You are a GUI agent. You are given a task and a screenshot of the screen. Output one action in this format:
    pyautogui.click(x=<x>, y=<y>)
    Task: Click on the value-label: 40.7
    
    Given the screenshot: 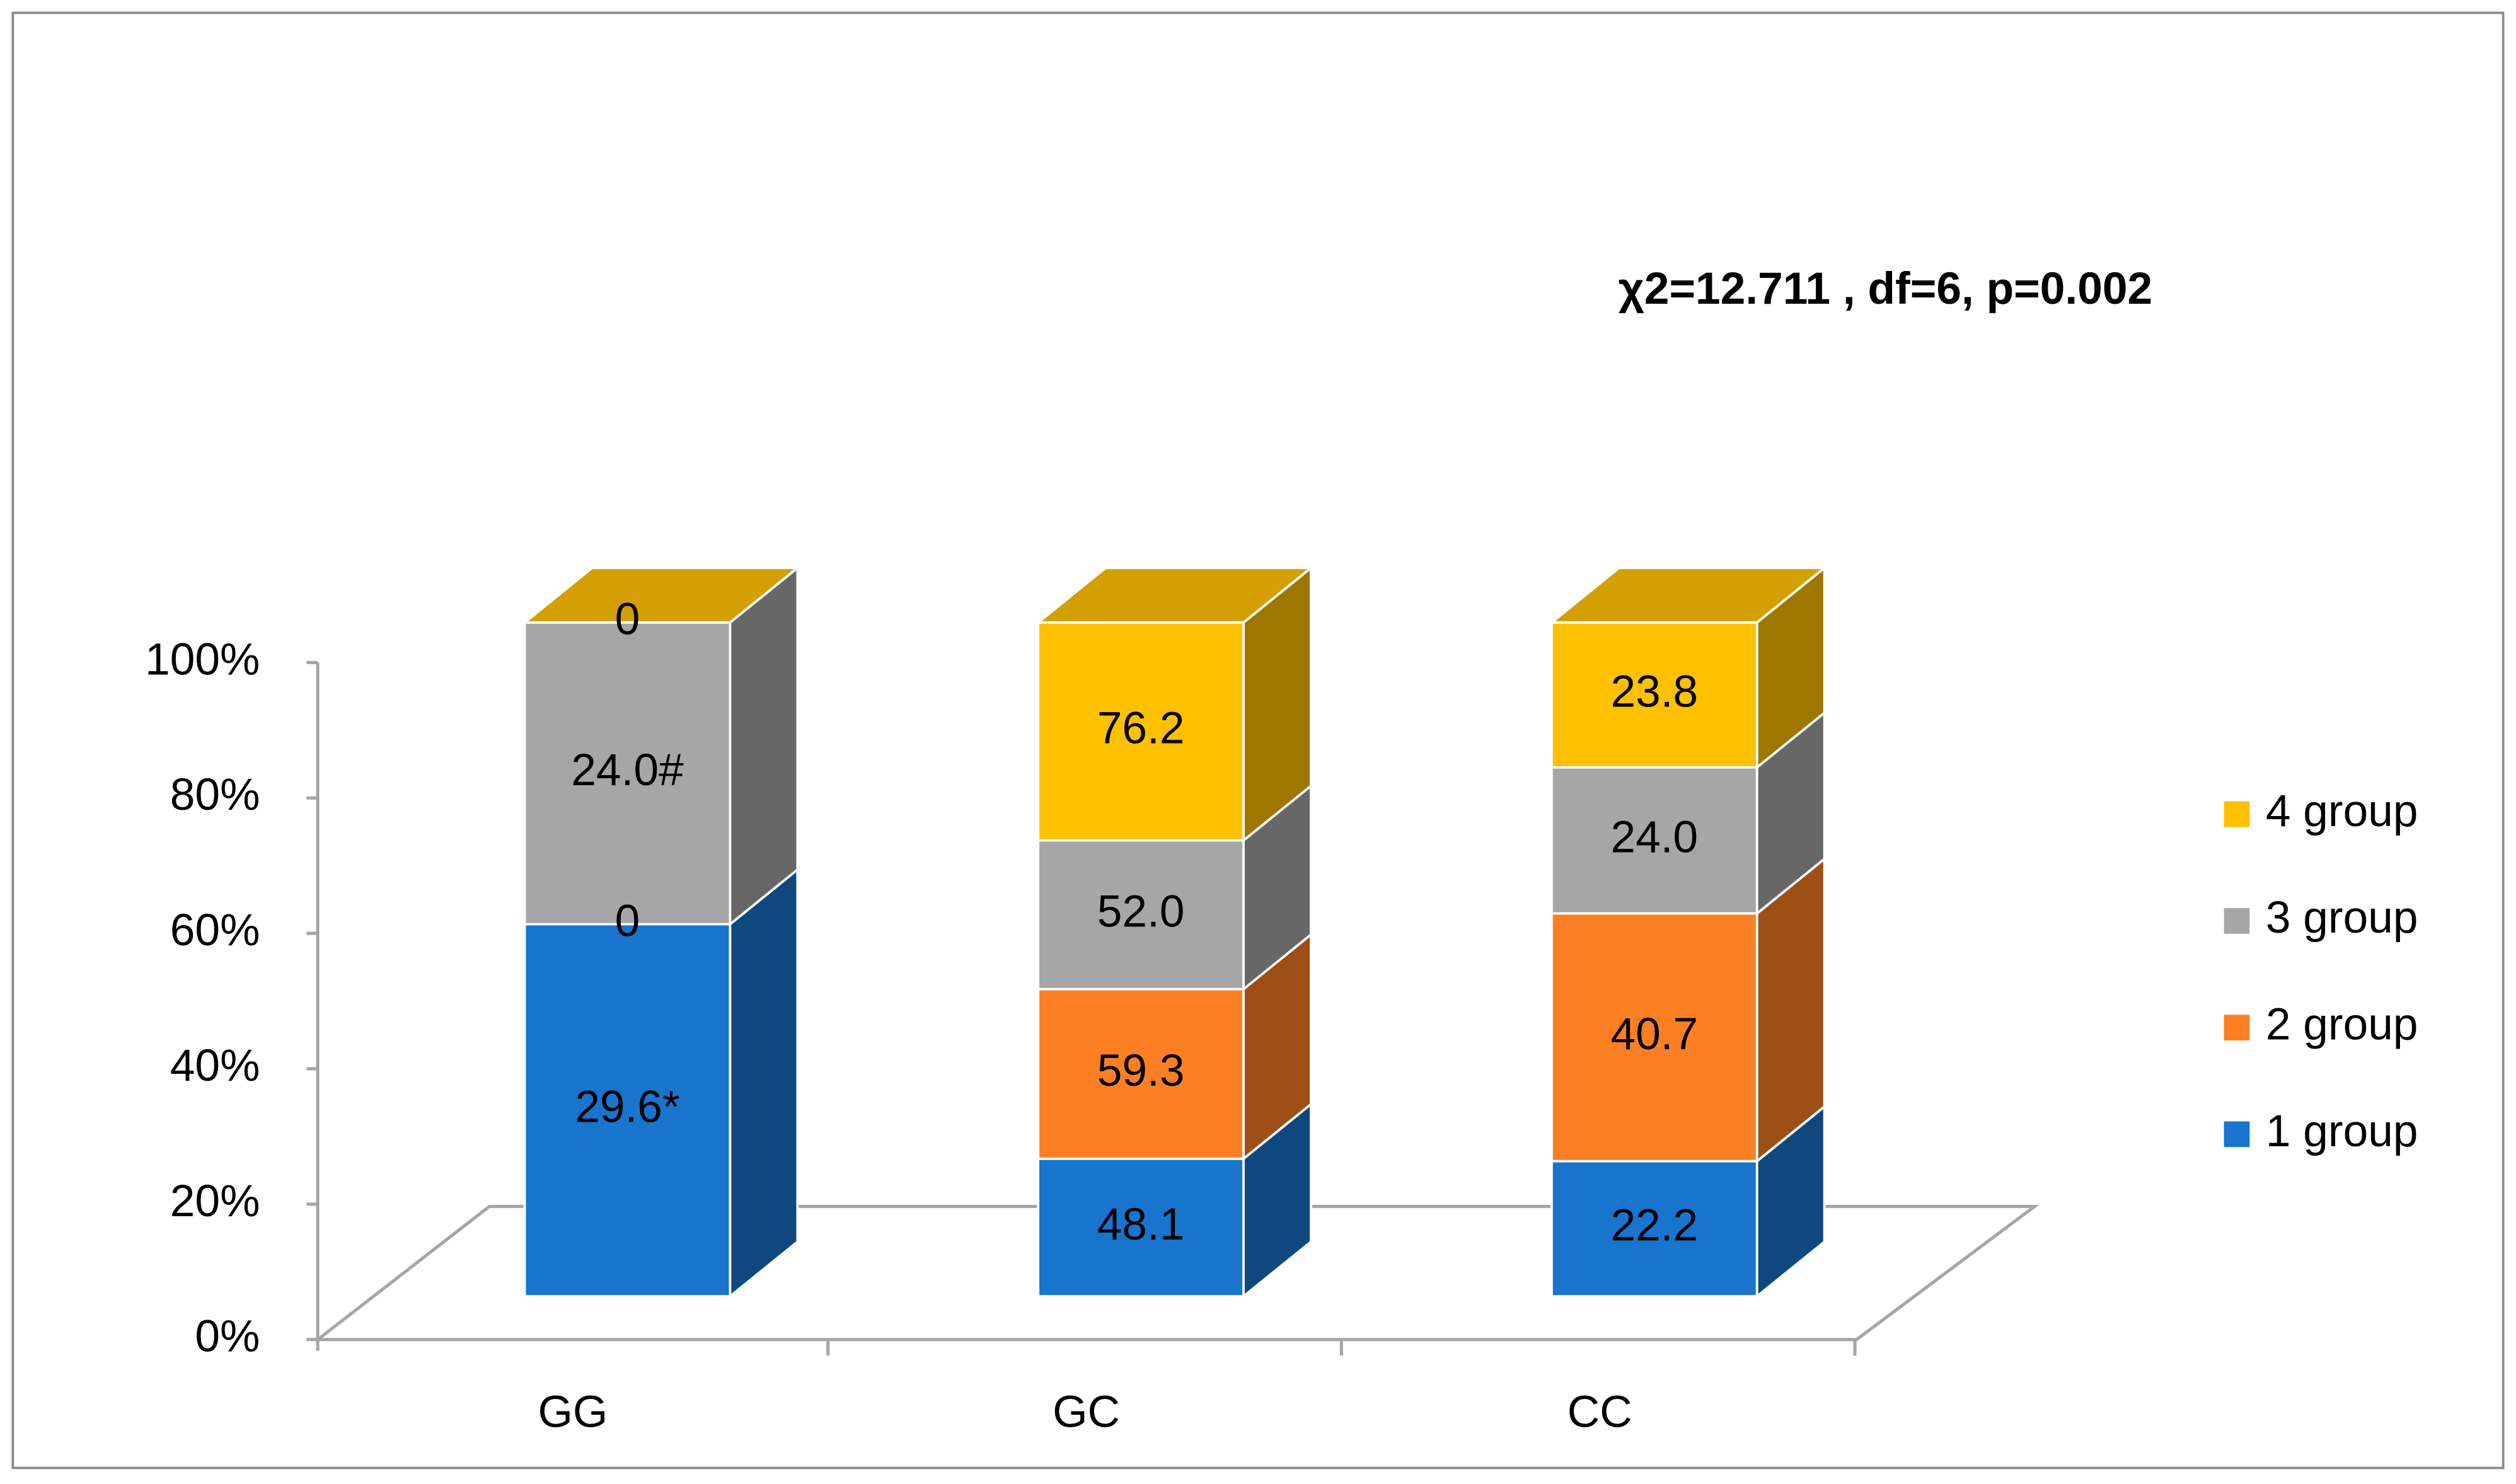 What is the action you would take?
    pyautogui.click(x=1654, y=1034)
    